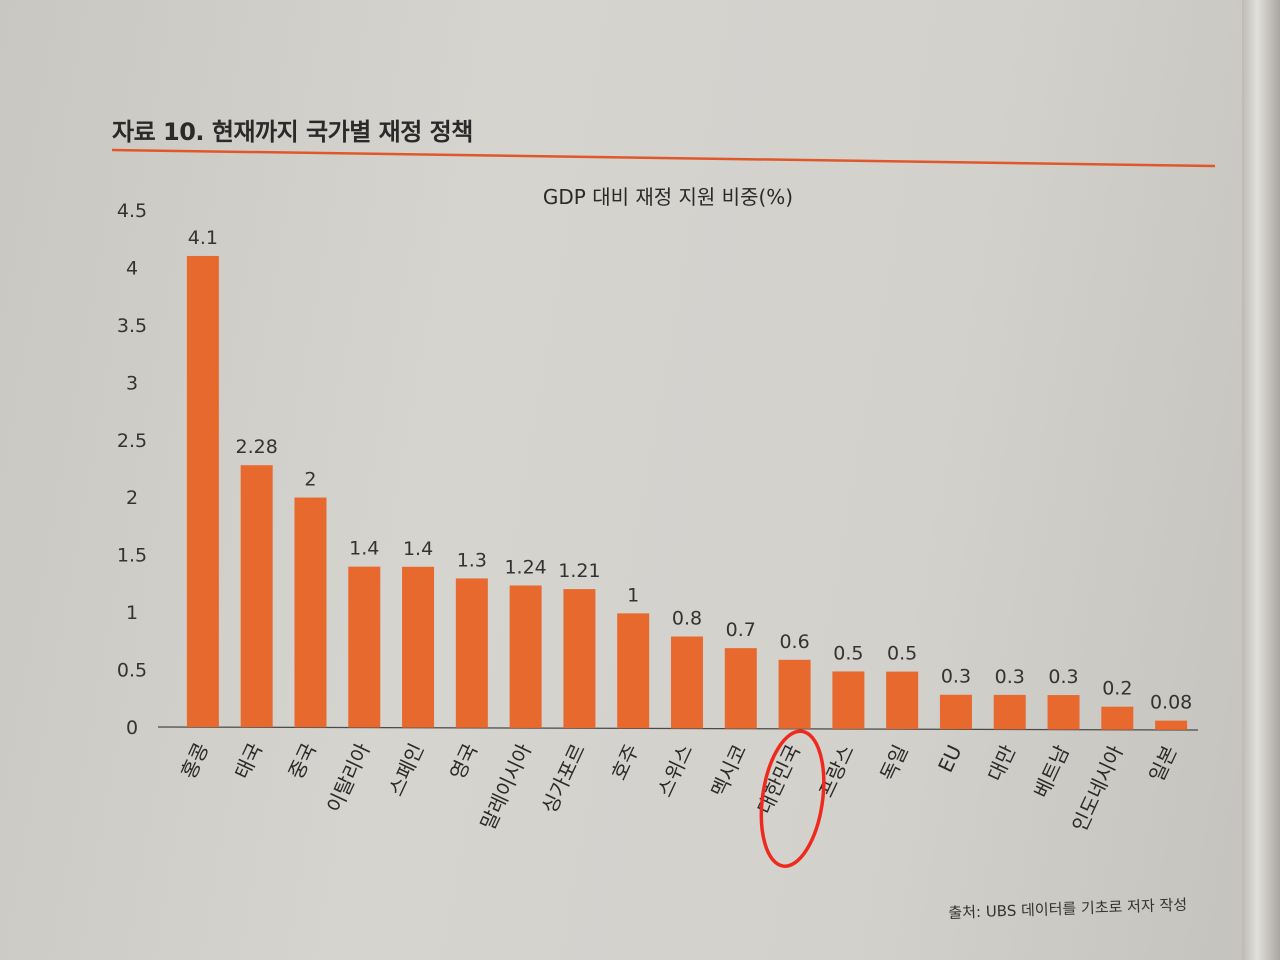 The image size is (1280, 960). What do you see at coordinates (310, 480) in the screenshot?
I see `value-label: 2` at bounding box center [310, 480].